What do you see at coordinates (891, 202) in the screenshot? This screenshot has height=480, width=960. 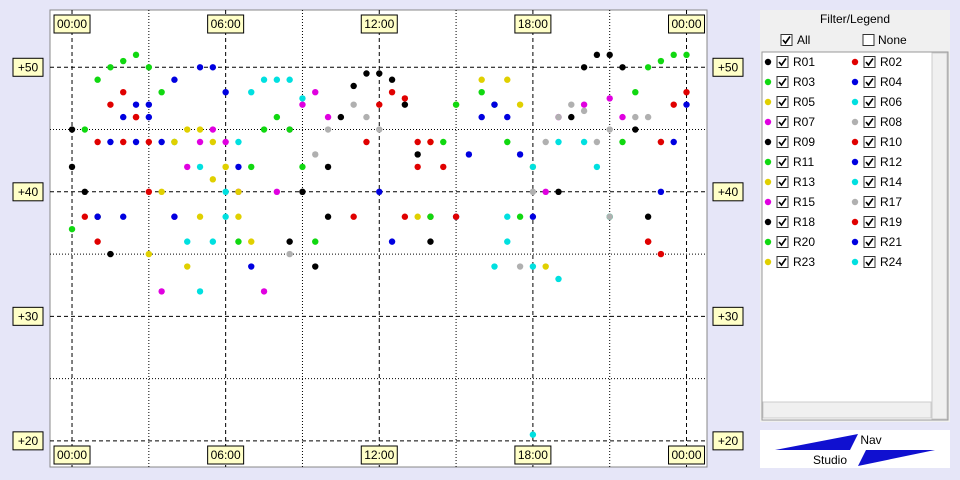 I see `legend-label: R17` at bounding box center [891, 202].